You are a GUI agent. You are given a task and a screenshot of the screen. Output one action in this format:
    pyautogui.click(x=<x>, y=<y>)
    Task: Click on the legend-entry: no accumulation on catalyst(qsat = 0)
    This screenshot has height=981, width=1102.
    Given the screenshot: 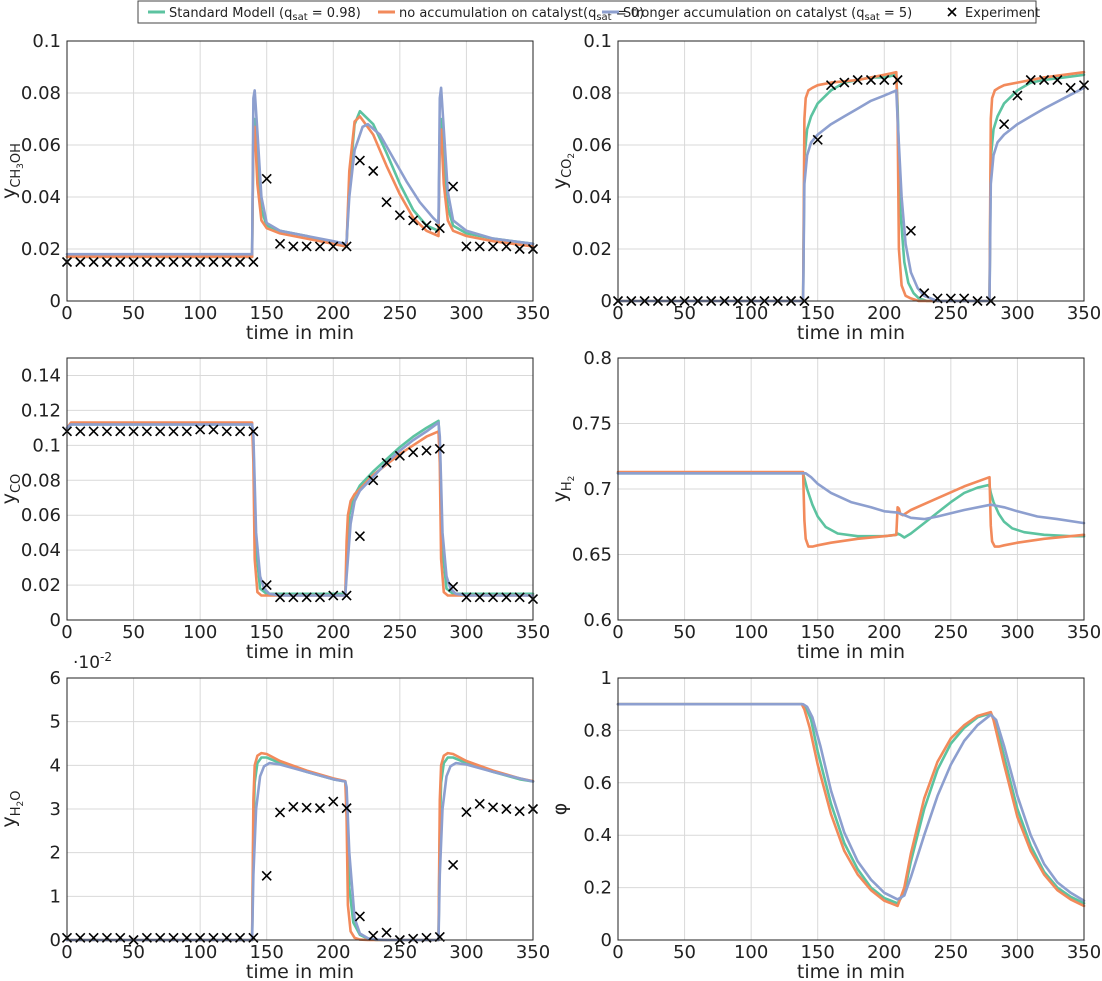 What is the action you would take?
    pyautogui.click(x=511, y=14)
    